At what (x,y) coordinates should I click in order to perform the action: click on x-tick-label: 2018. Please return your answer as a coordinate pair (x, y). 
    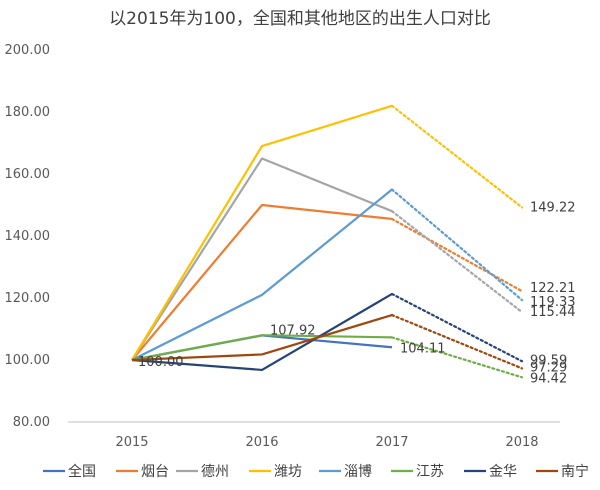
    Looking at the image, I should click on (521, 442).